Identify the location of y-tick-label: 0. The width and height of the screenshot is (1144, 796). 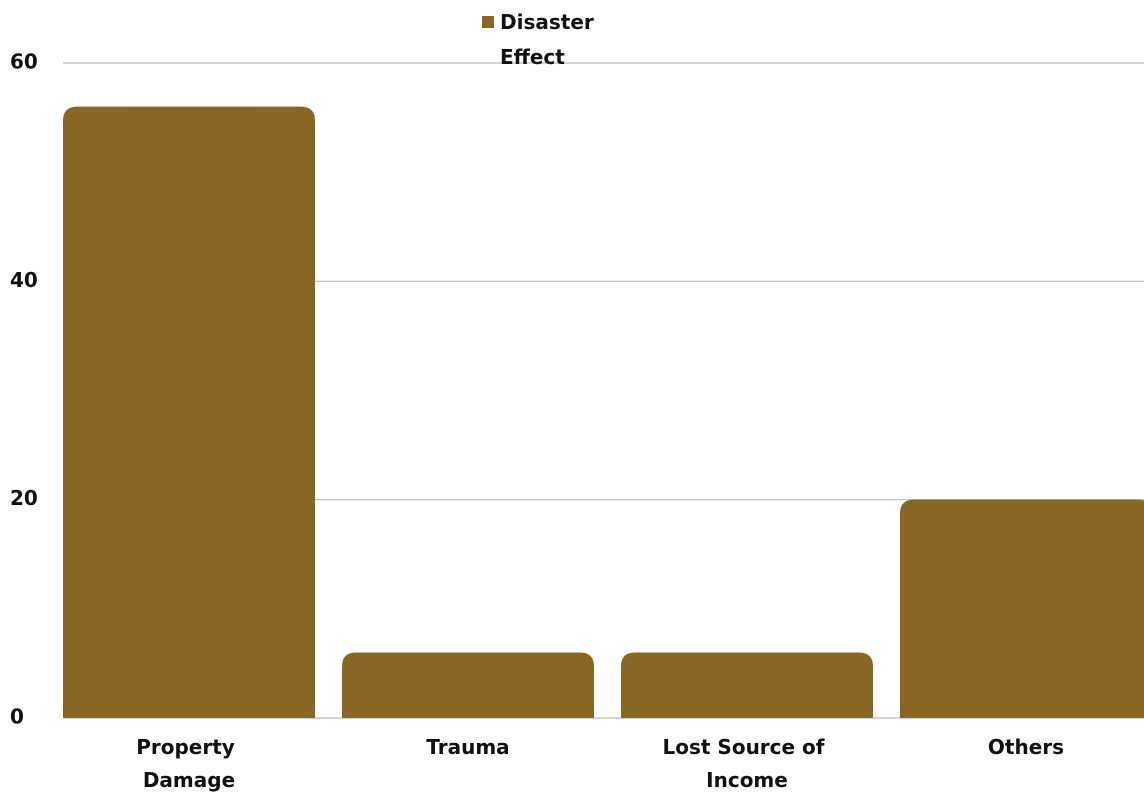
(17, 717).